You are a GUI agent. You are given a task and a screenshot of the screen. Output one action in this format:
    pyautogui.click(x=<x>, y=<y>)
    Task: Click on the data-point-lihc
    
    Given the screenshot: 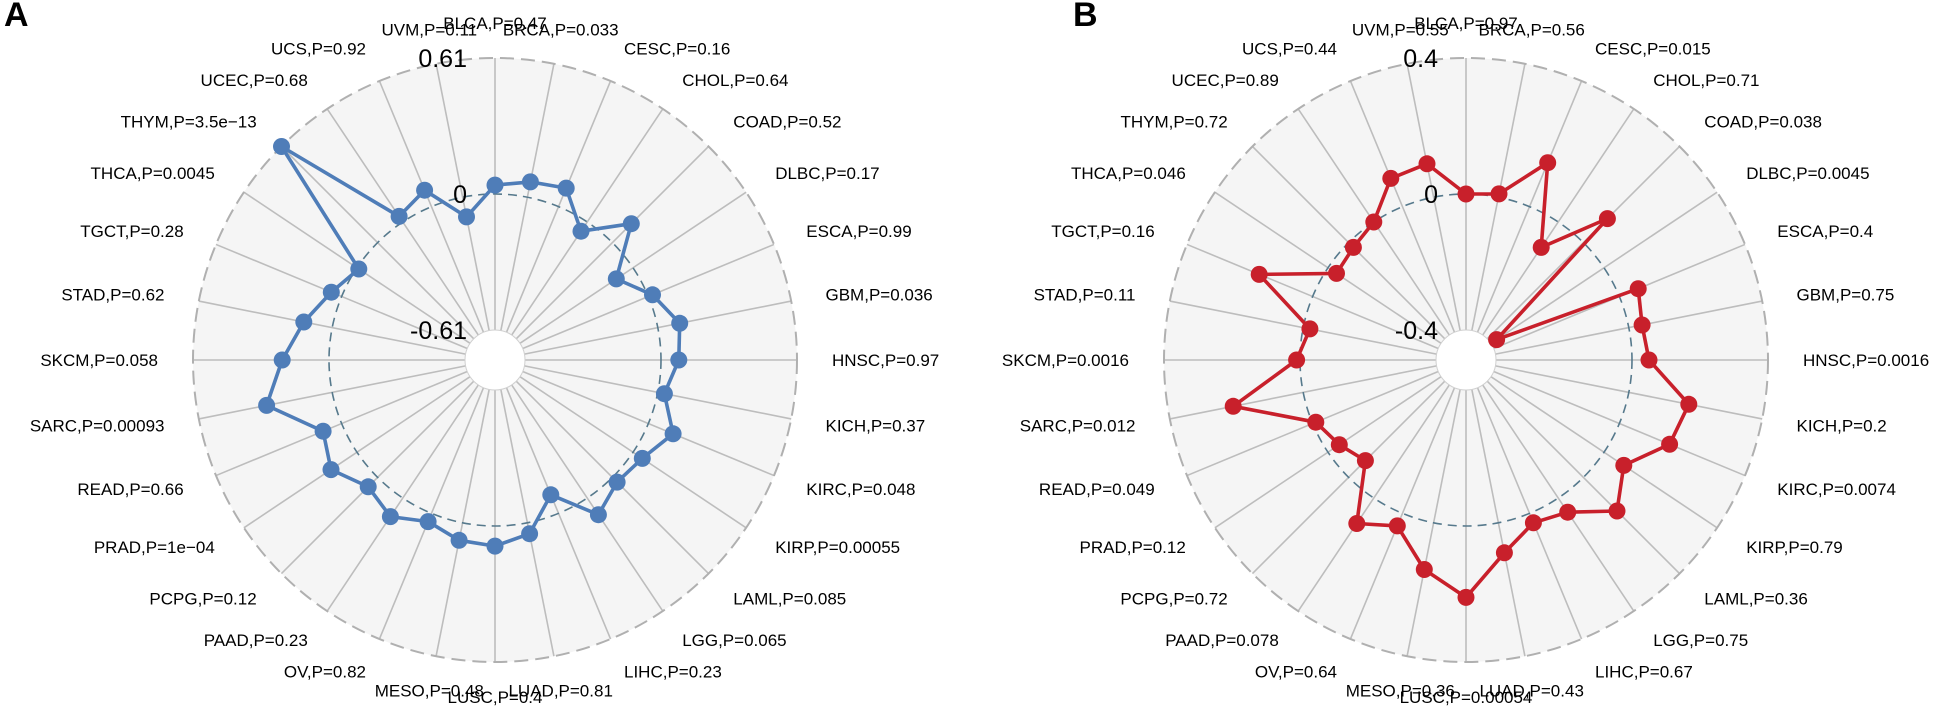 What is the action you would take?
    pyautogui.click(x=551, y=495)
    